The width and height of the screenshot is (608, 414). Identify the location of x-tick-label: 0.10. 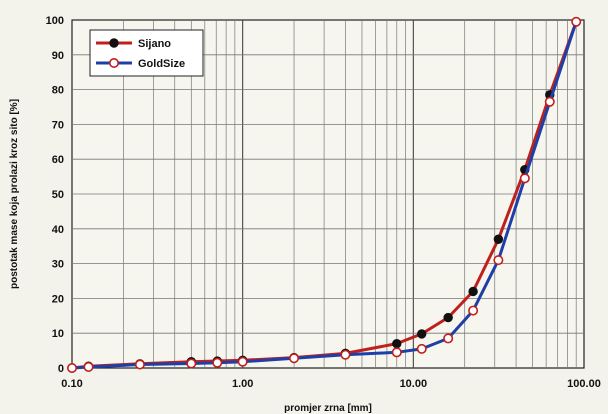
(71, 384).